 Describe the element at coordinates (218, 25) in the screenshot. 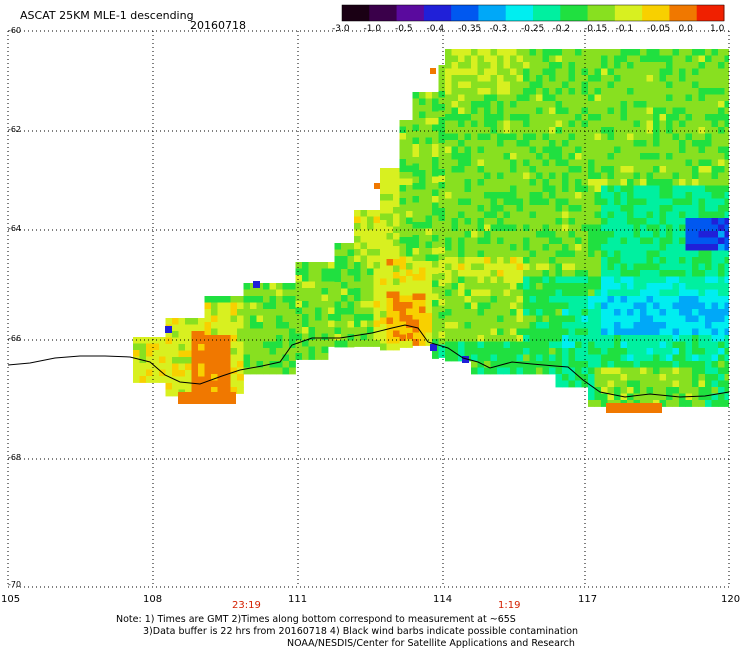

I see `map-date: 20160718` at that location.